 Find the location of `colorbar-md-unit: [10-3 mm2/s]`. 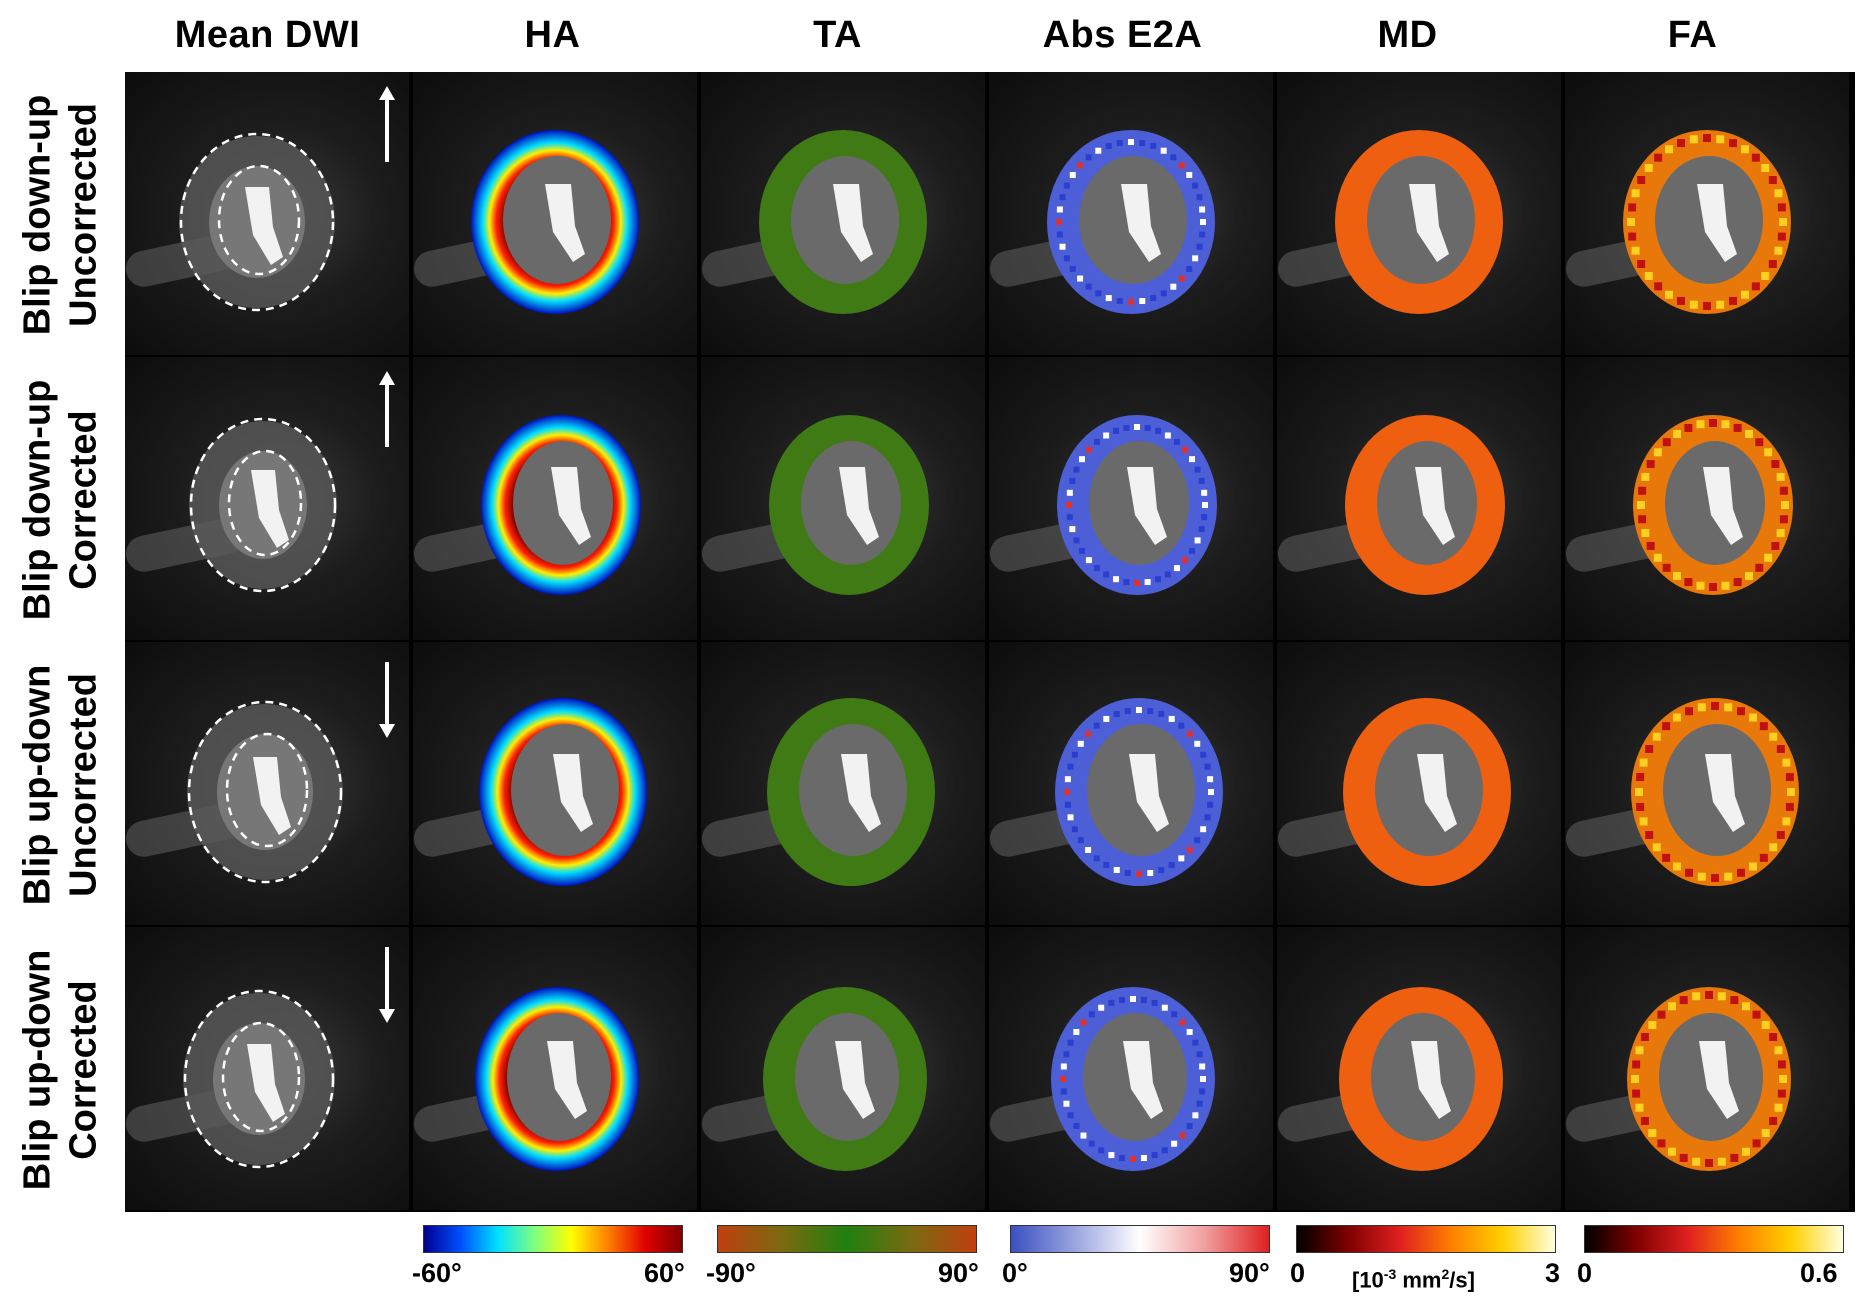

colorbar-md-unit: [10-3 mm2/s] is located at coordinates (1413, 1279).